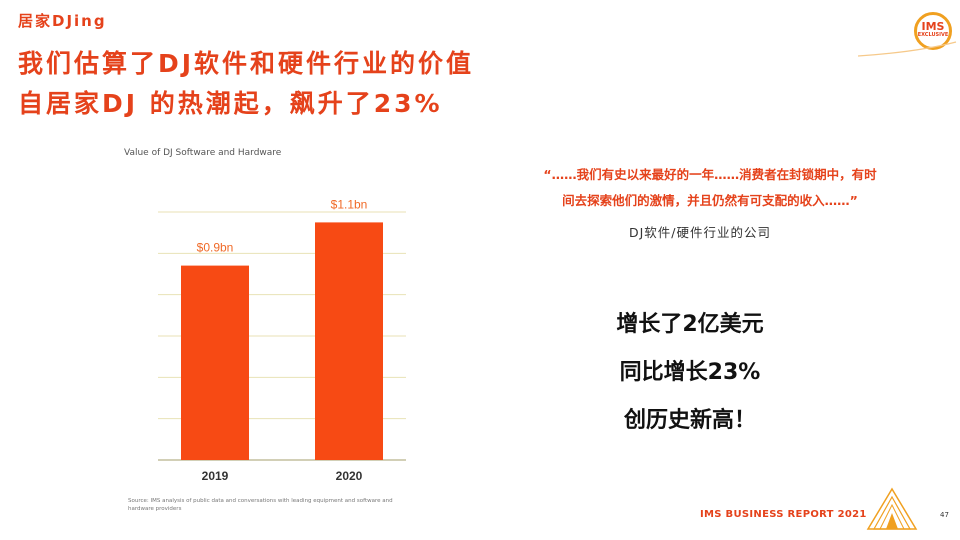 The height and width of the screenshot is (540, 960). I want to click on page-number: 47, so click(944, 515).